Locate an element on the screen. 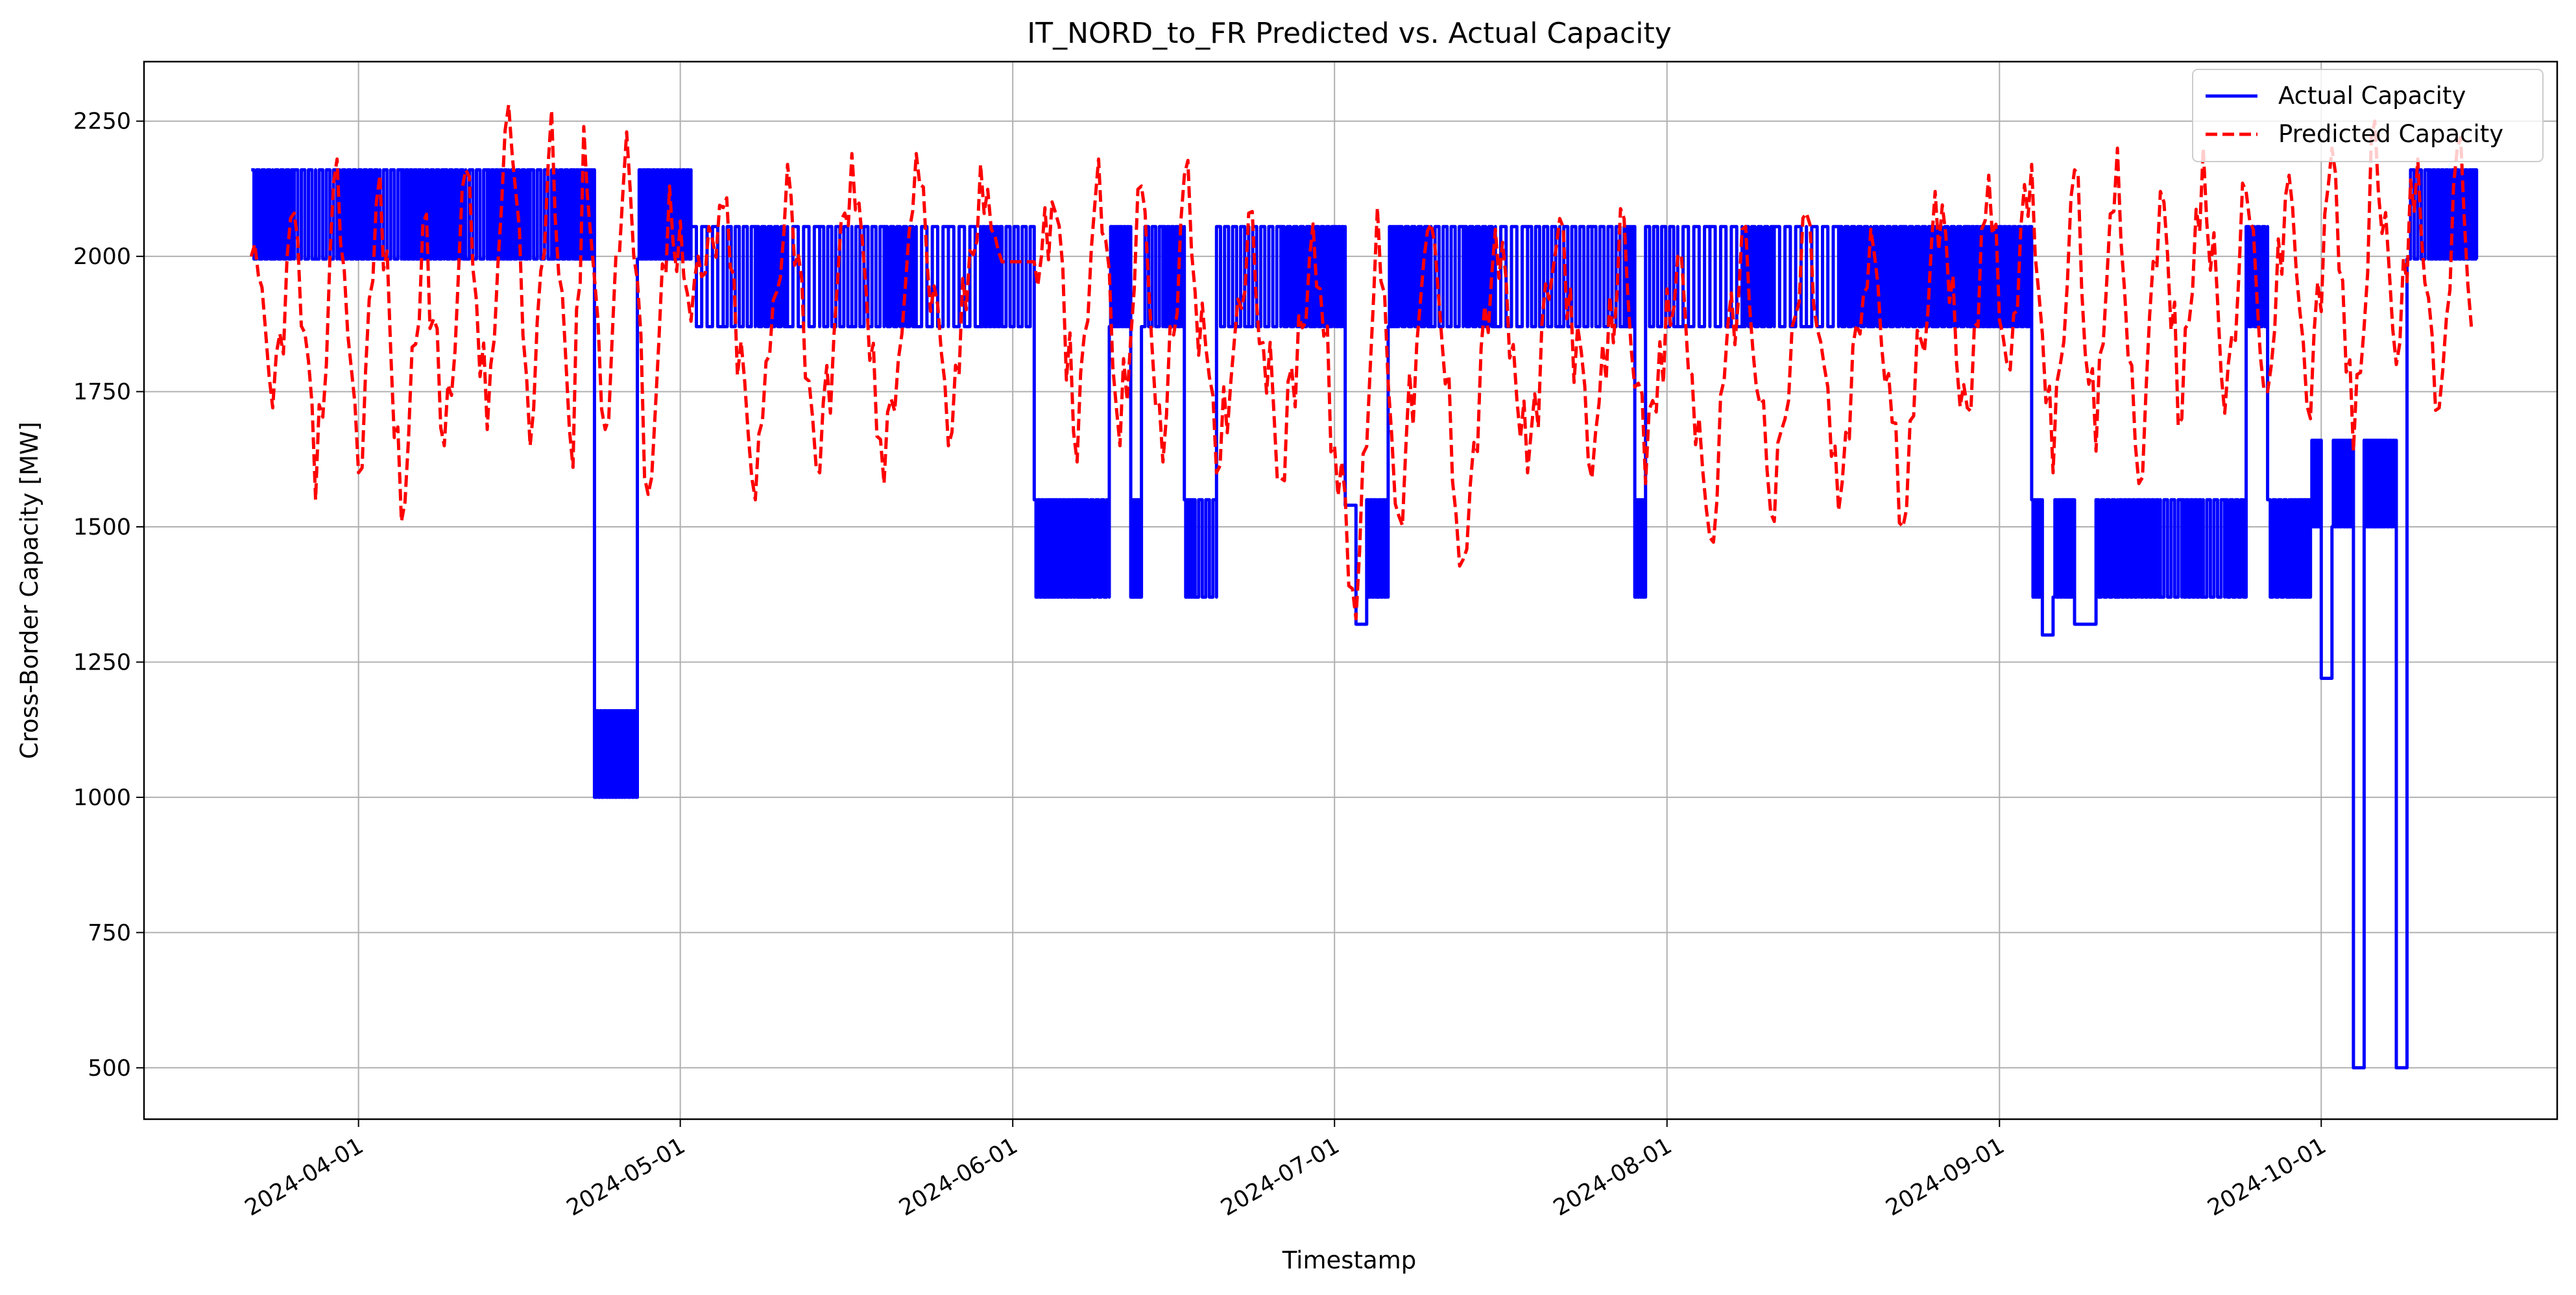 This screenshot has height=1295, width=2576. x-axis-label: Timestamp is located at coordinates (1349, 1260).